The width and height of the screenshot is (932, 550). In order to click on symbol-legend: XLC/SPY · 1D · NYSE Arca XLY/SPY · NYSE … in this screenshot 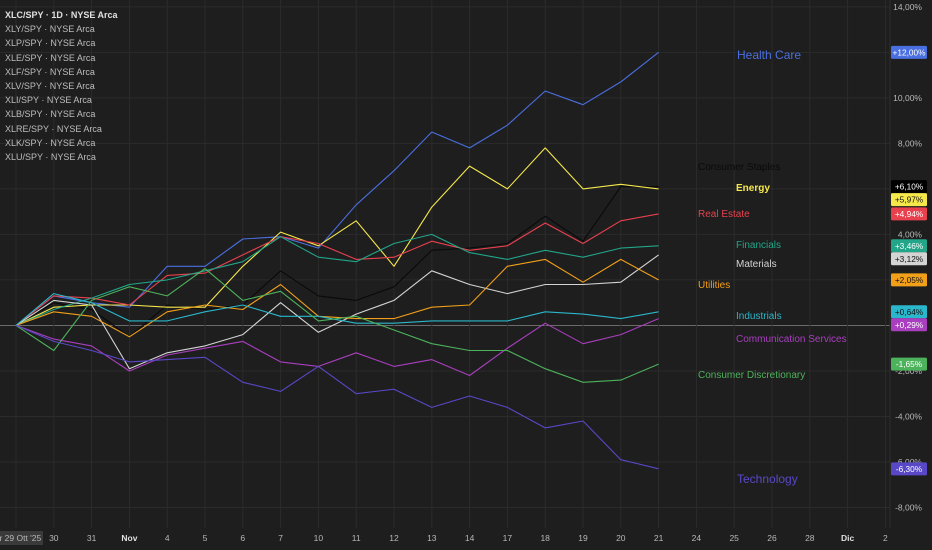, I will do `click(61, 86)`.